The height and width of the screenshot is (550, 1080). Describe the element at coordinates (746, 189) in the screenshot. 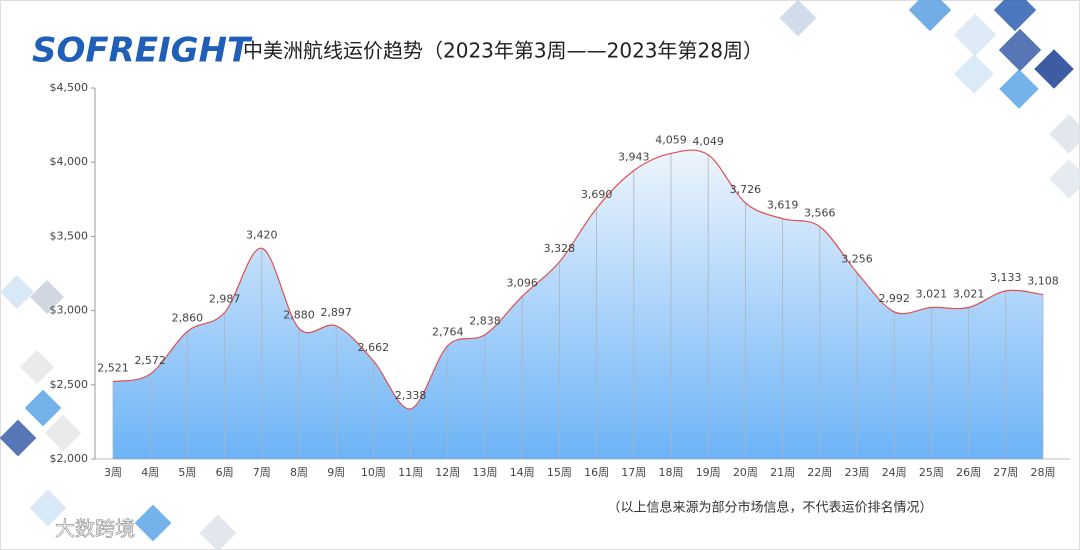

I see `value-label: 3,726` at that location.